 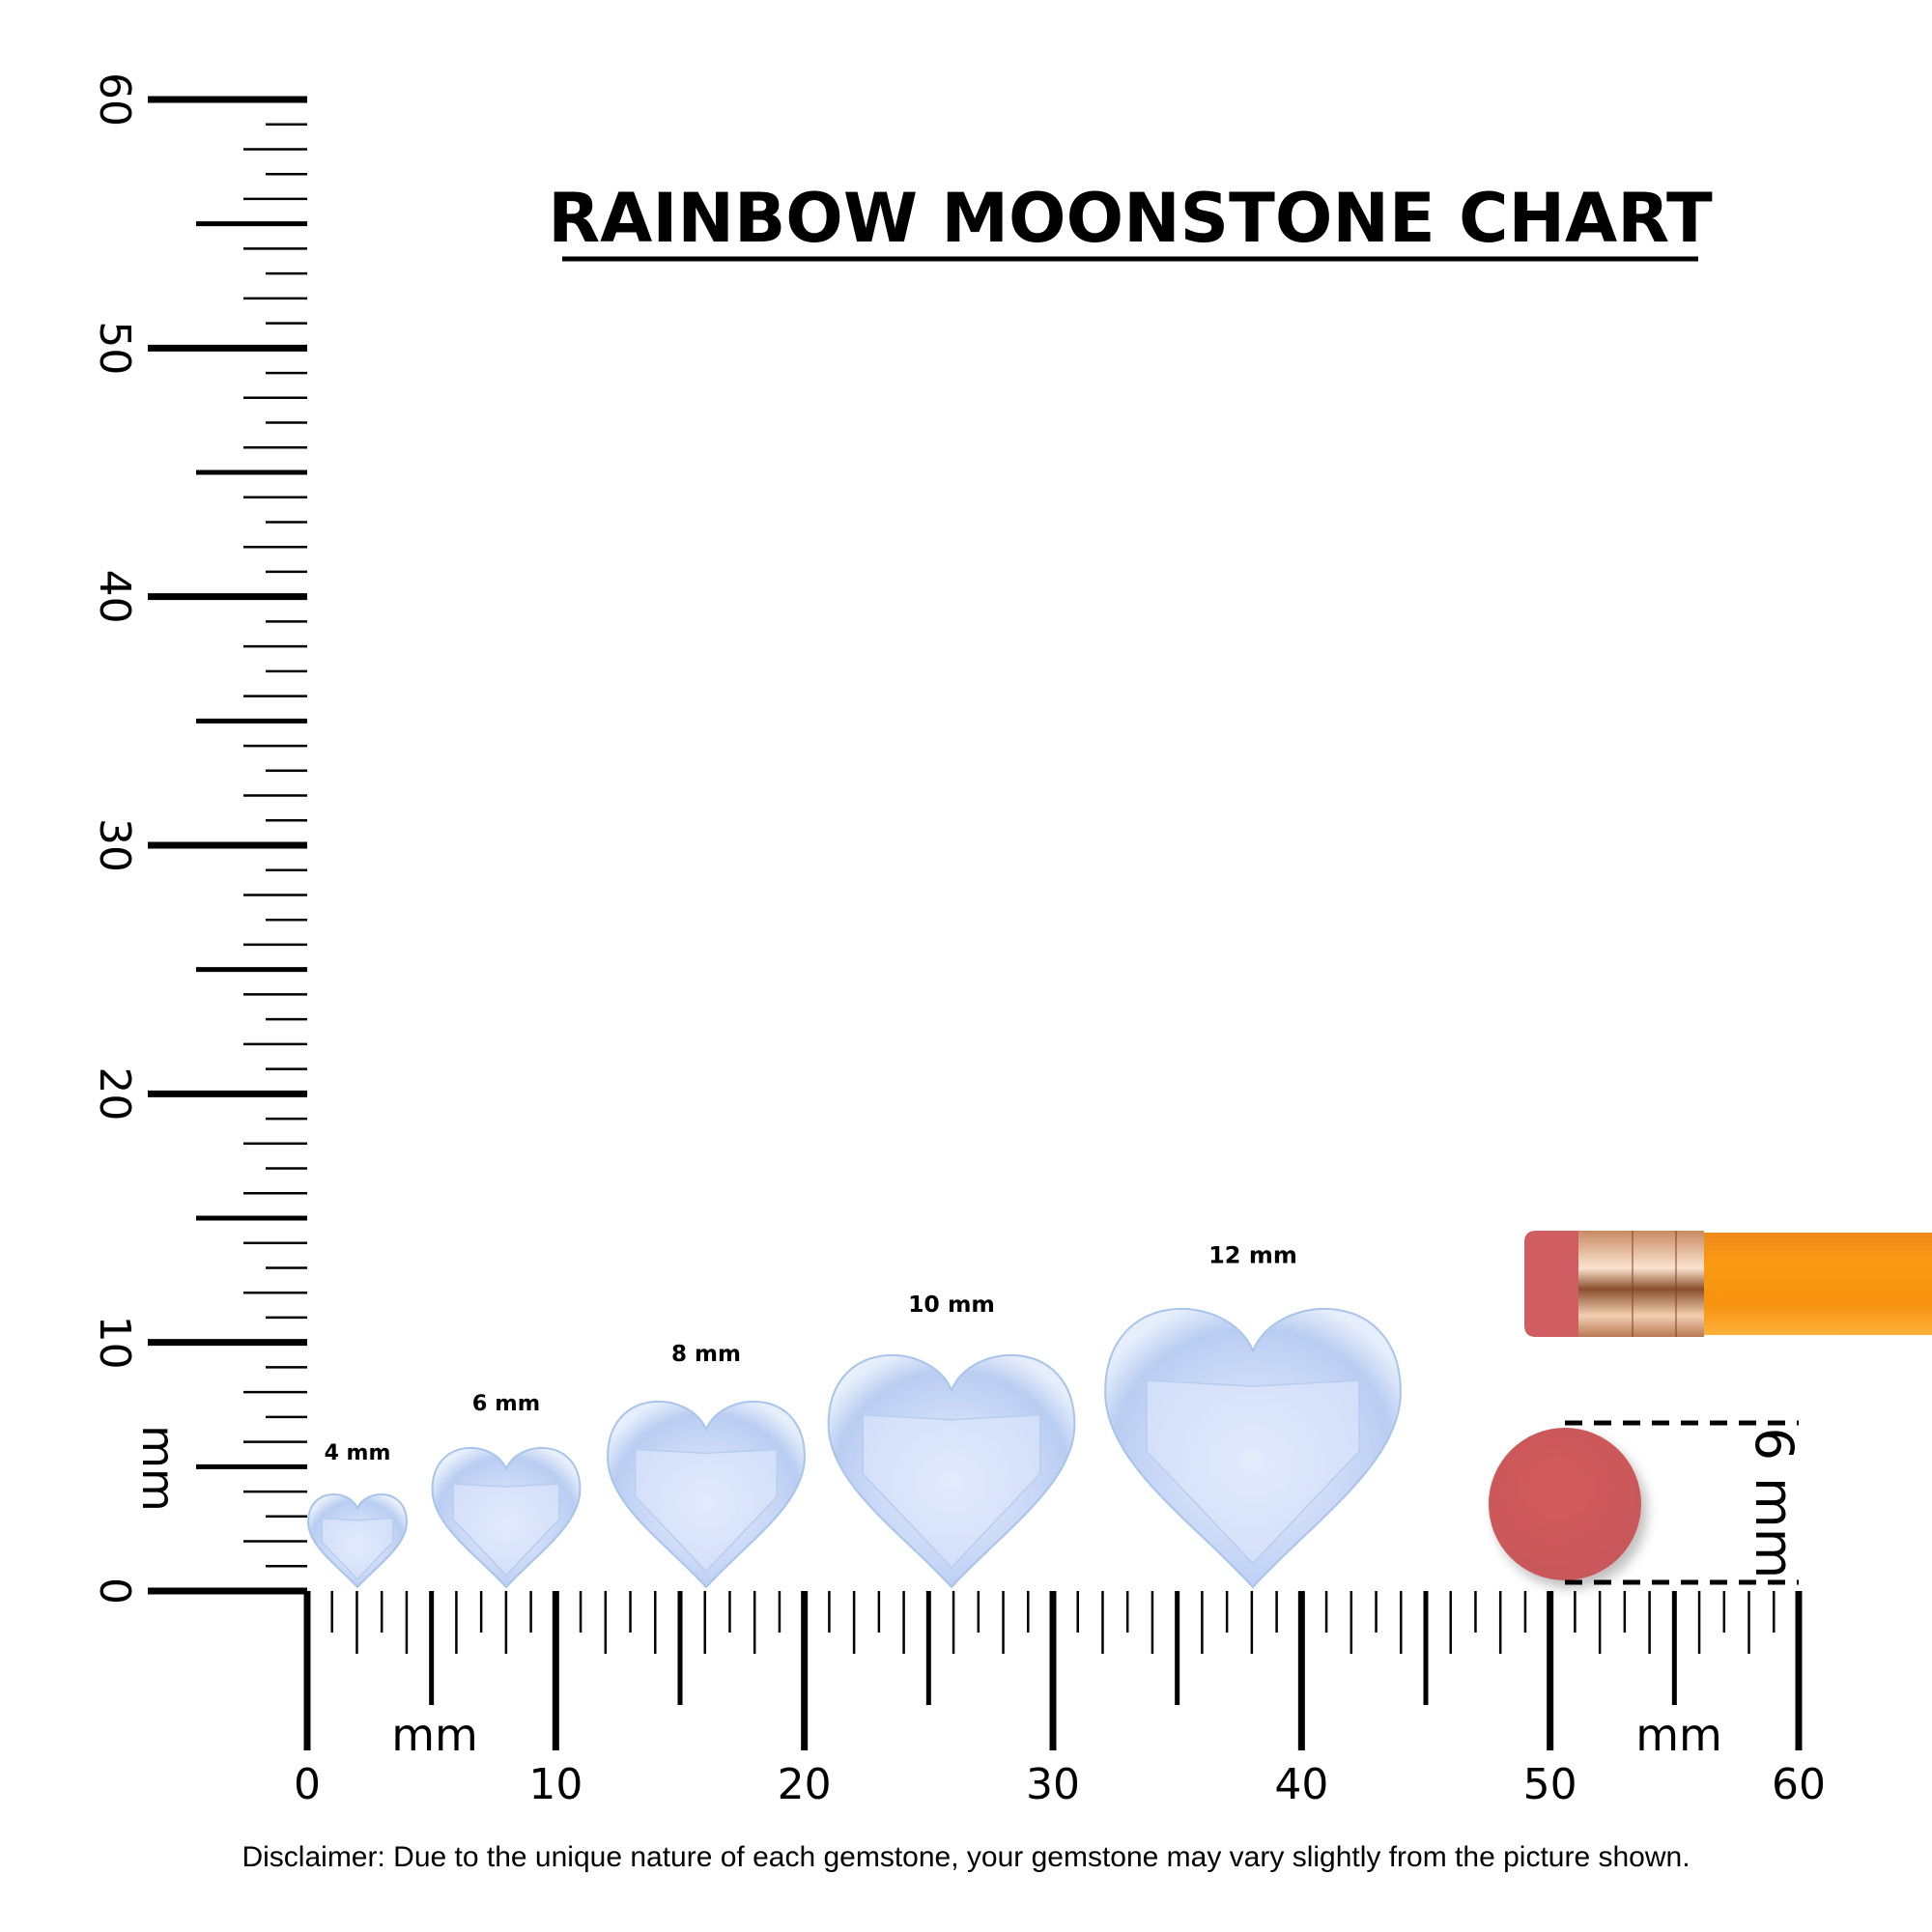 I want to click on gemstones: 4 mm 6 mm 8 mm 10 mm 12 mm, so click(x=854, y=1414).